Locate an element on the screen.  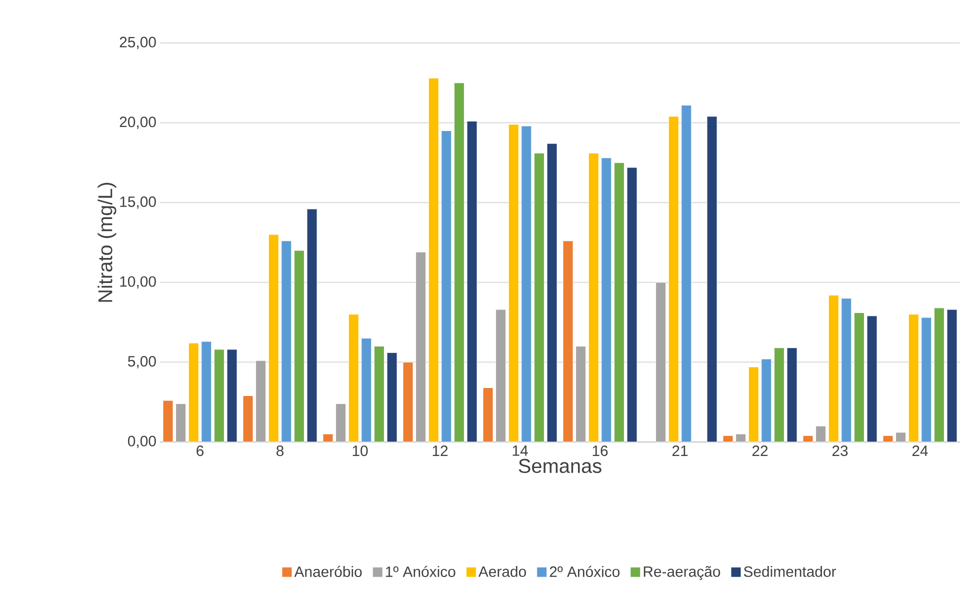
x-tick-label: 12 is located at coordinates (440, 451).